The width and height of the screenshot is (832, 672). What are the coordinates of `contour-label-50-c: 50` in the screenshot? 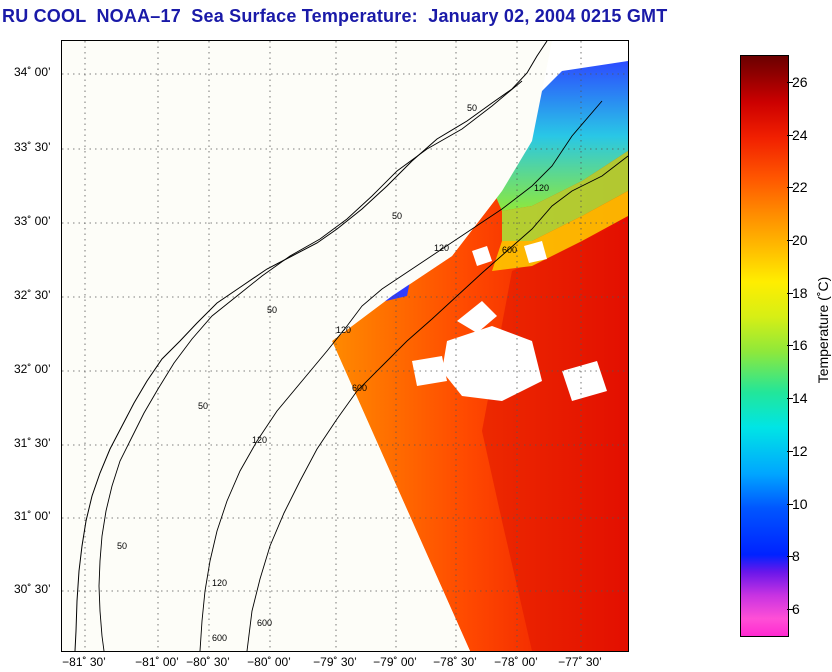 It's located at (272, 310).